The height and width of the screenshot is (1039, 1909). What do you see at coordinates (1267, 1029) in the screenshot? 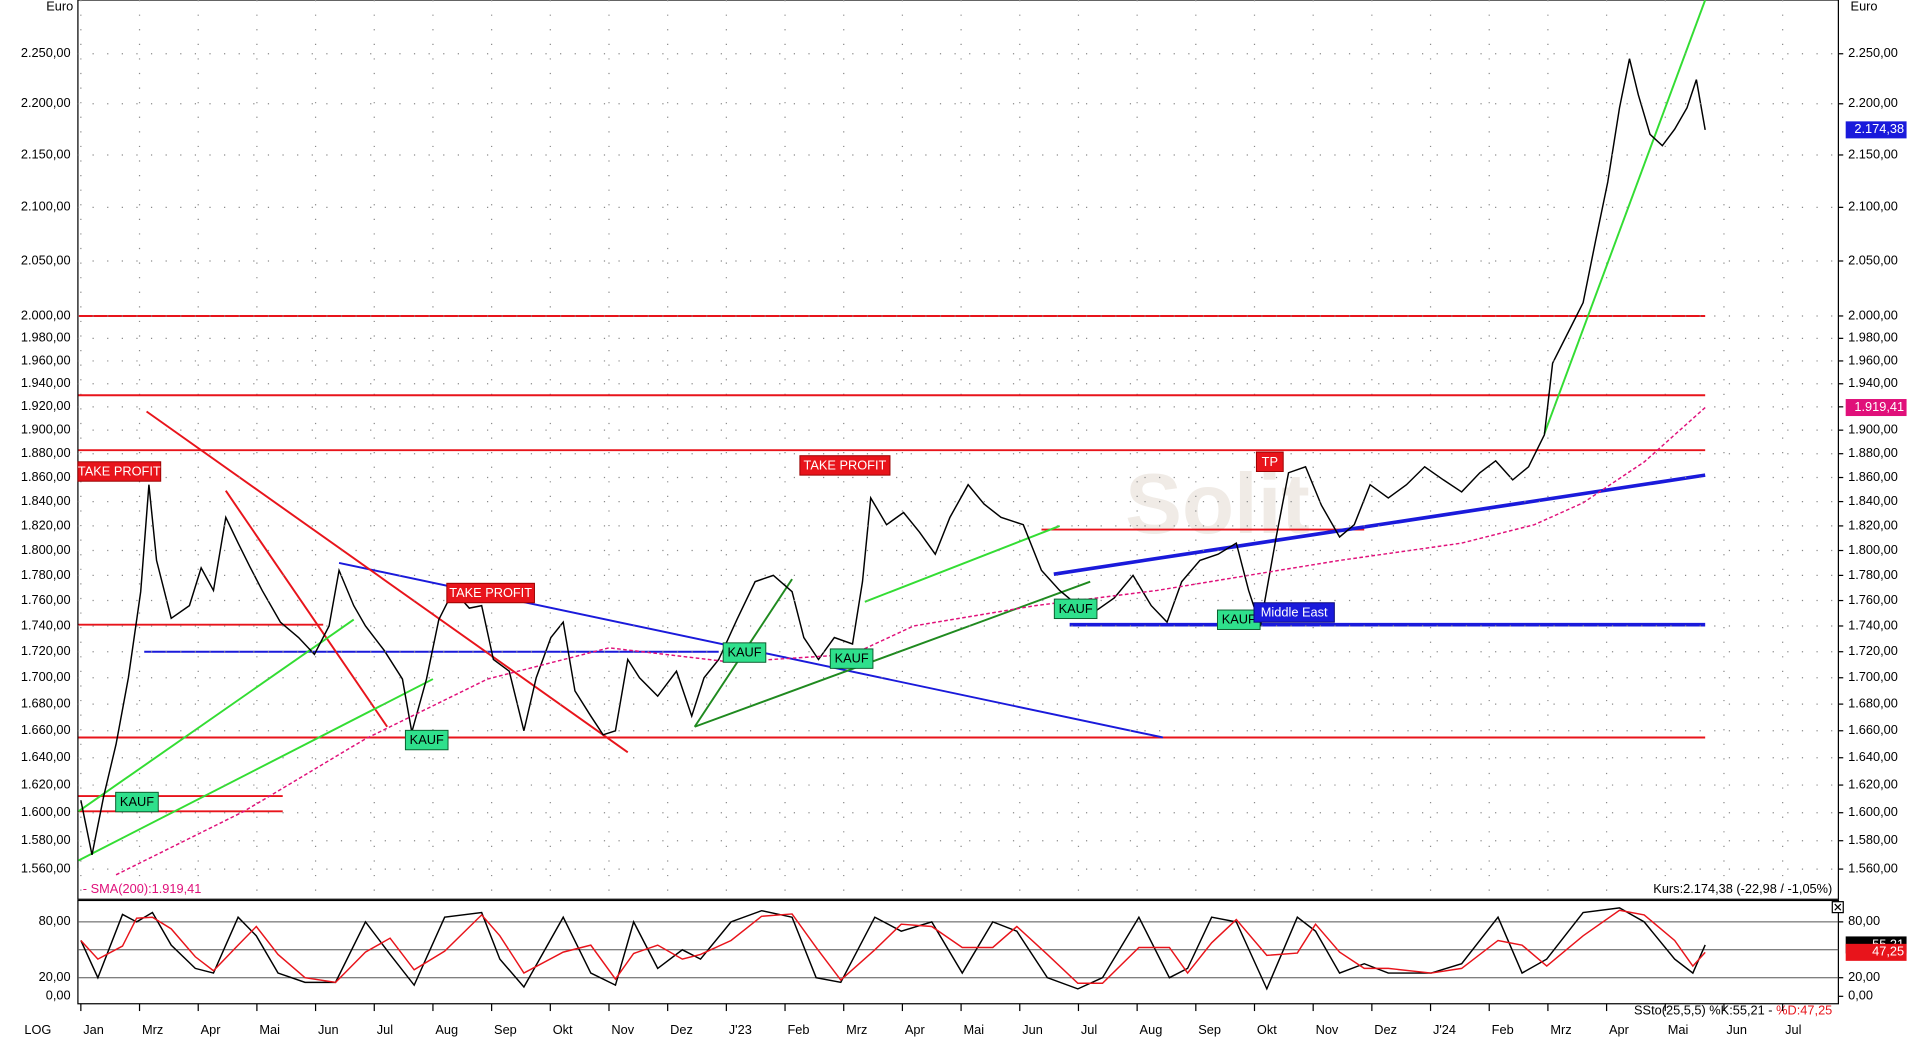
I see `x-tick-label: Okt` at bounding box center [1267, 1029].